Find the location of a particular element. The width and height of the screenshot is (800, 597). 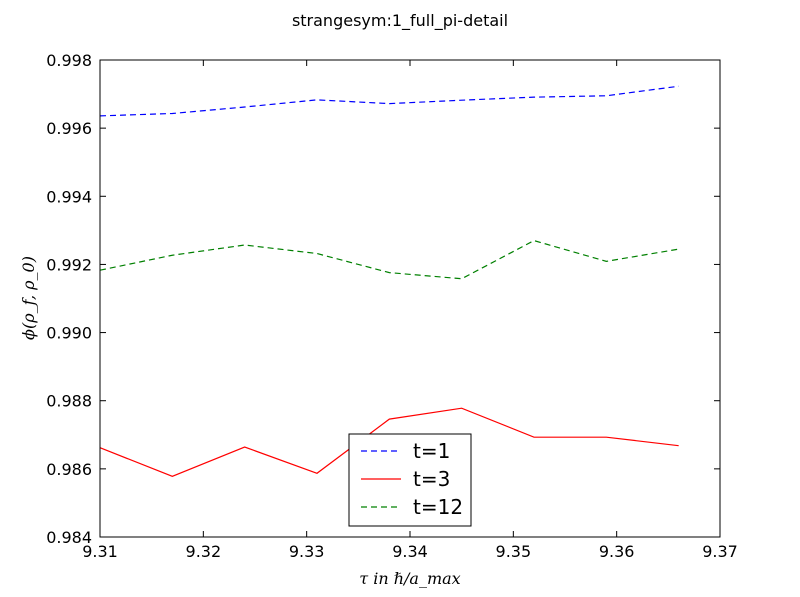

x-tick-label: 9.32 is located at coordinates (204, 551).